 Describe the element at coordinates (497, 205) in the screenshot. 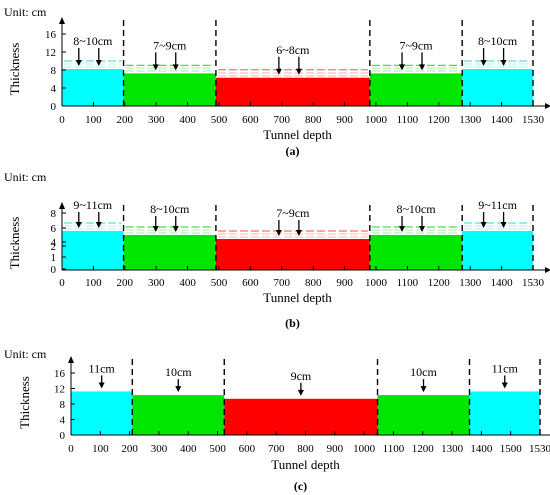

I see `segment-label: 9~11cm` at that location.